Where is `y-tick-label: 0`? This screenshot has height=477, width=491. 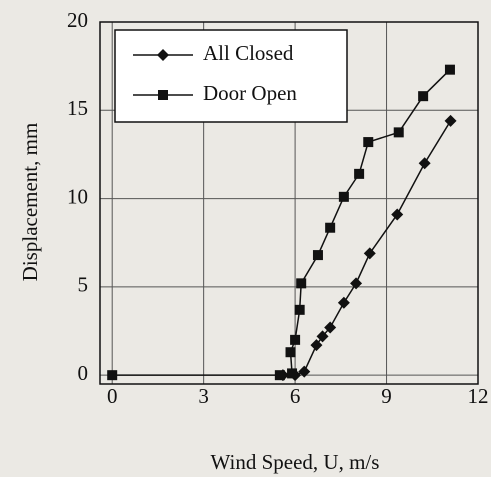
y-tick-label: 0 is located at coordinates (83, 373).